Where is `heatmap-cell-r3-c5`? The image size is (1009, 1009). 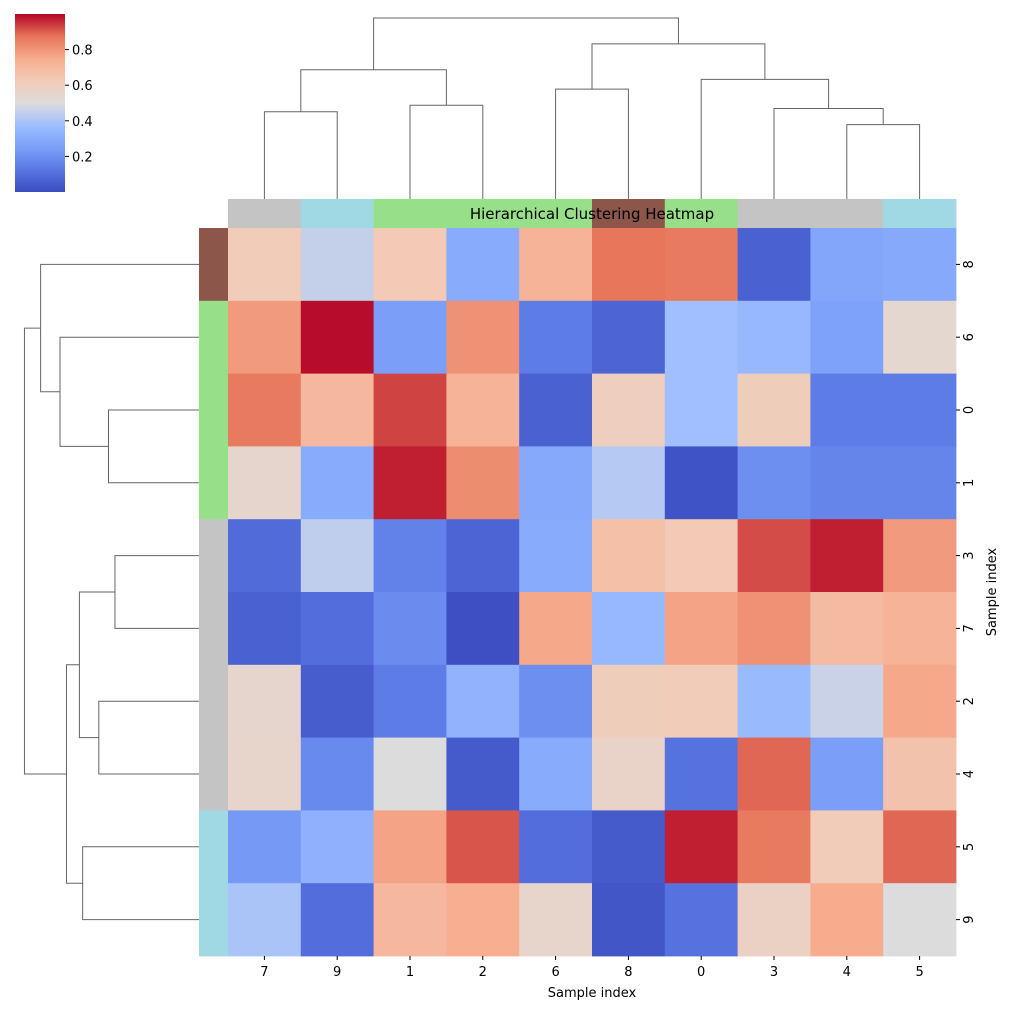 heatmap-cell-r3-c5 is located at coordinates (629, 483).